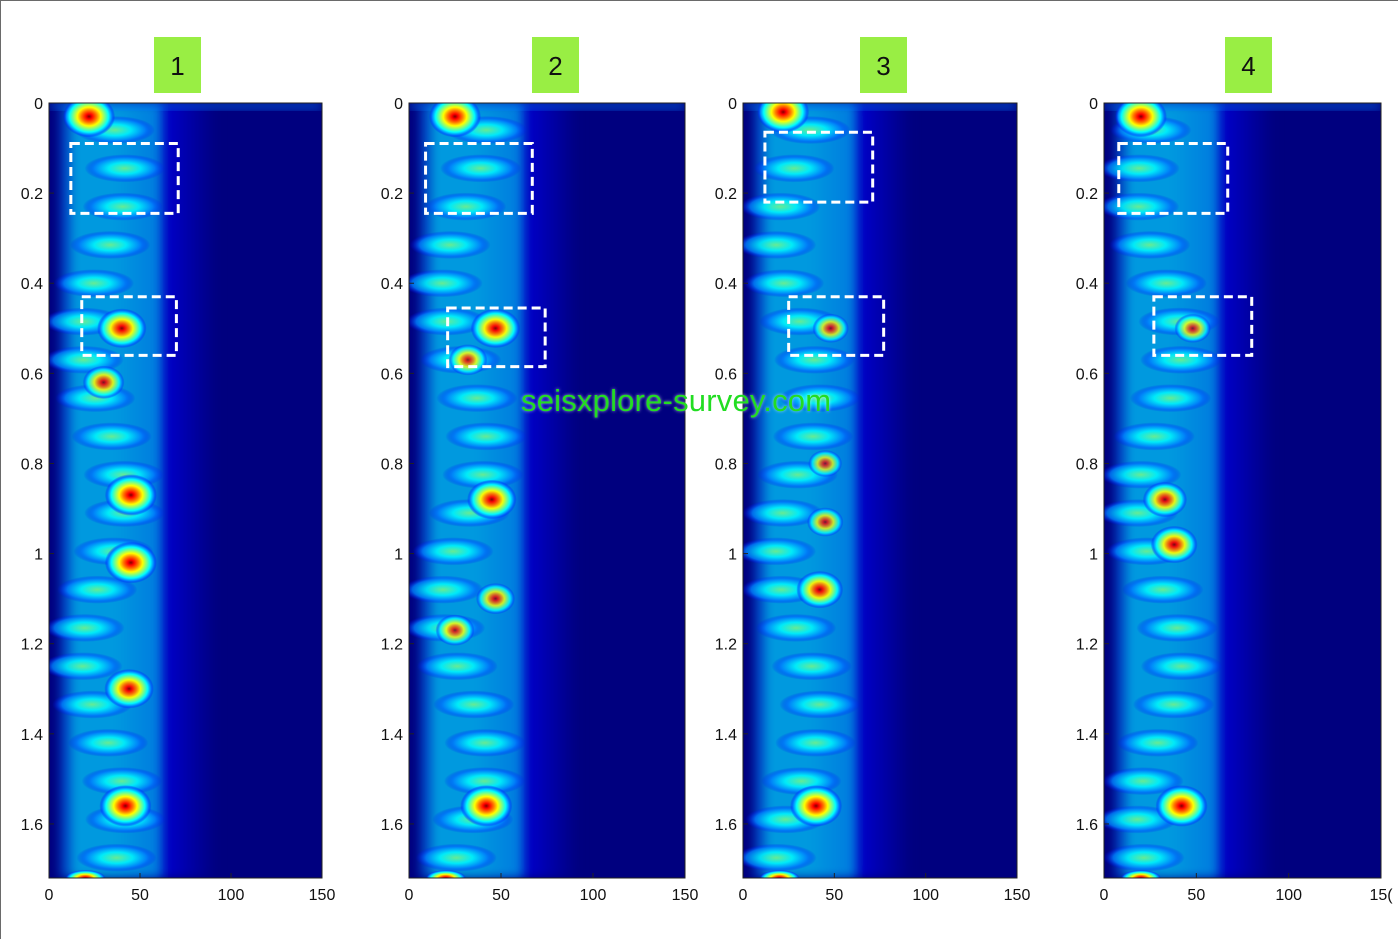 The image size is (1398, 940). Describe the element at coordinates (177, 66) in the screenshot. I see `panel-badge-label: 1` at that location.